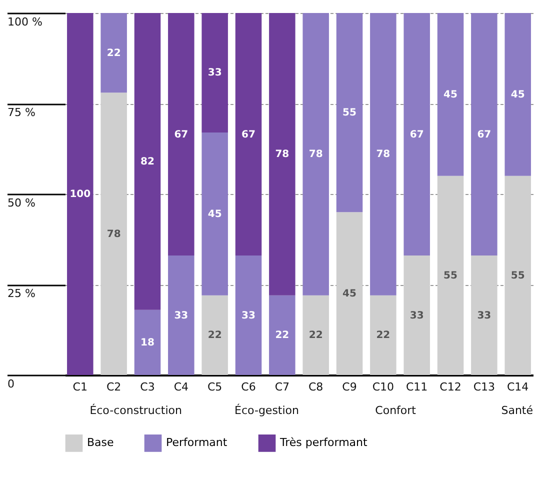  What do you see at coordinates (517, 410) in the screenshot?
I see `text: Santé` at bounding box center [517, 410].